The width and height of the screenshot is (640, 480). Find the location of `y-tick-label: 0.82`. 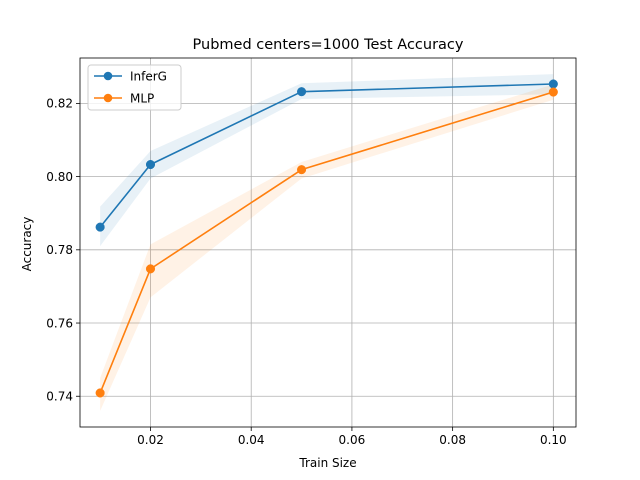

y-tick-label: 0.82 is located at coordinates (59, 104).